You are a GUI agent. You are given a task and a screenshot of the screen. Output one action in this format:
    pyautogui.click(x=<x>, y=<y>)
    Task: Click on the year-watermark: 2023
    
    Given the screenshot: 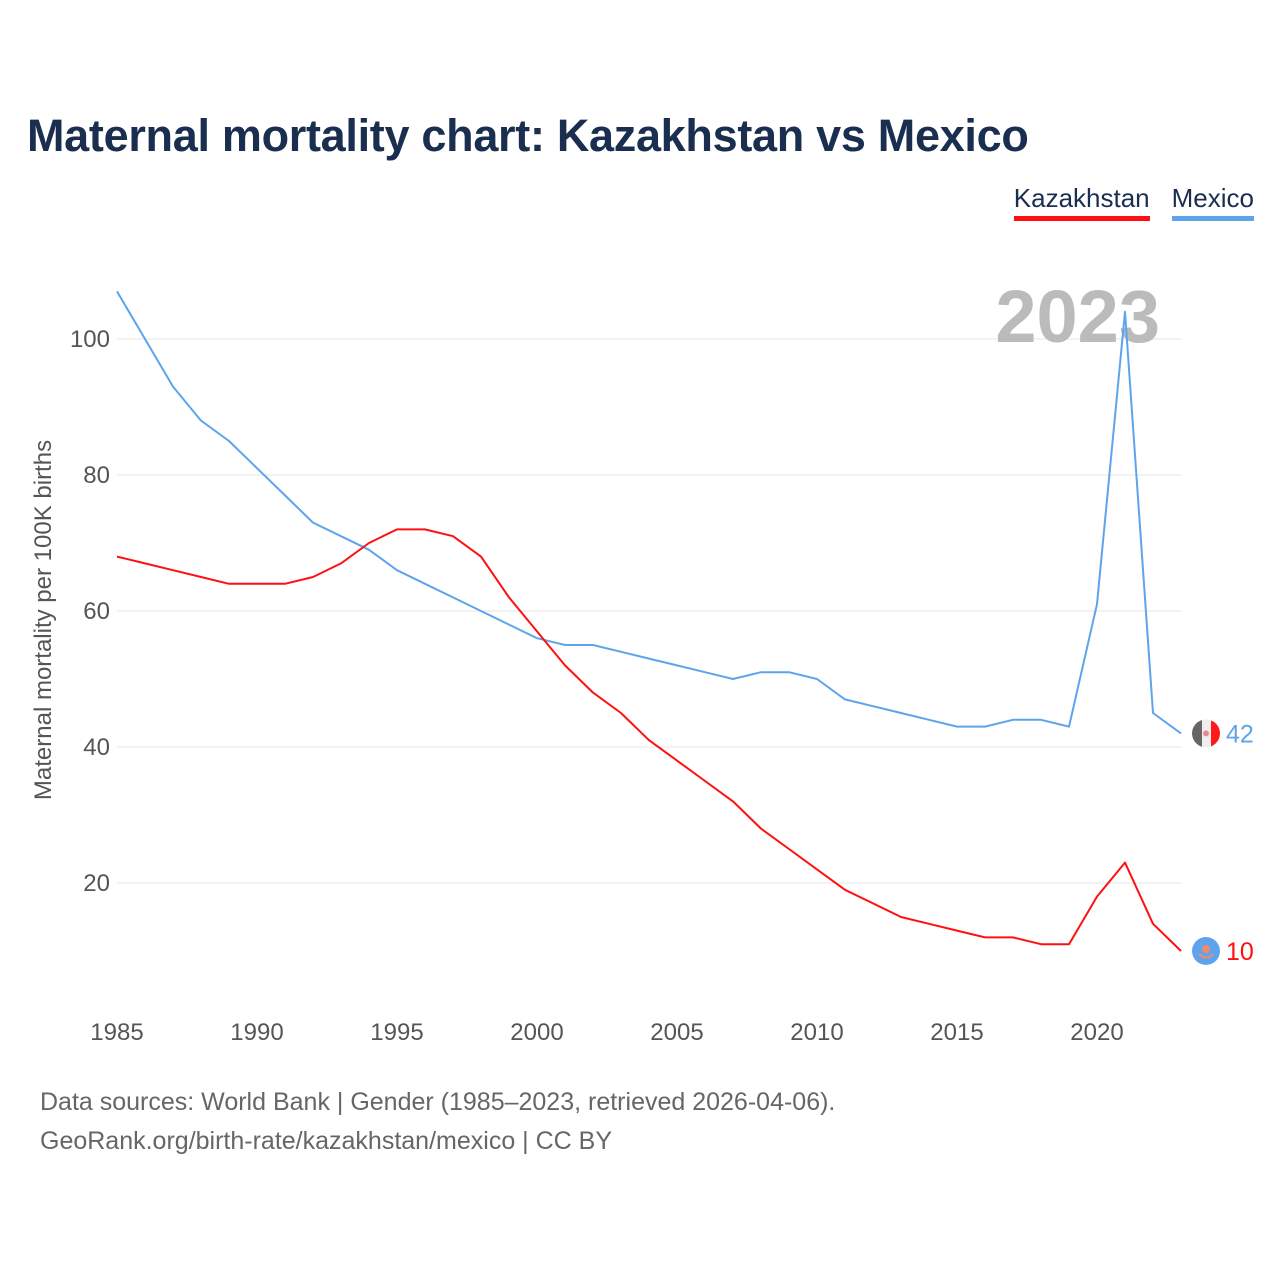 What is the action you would take?
    pyautogui.click(x=1077, y=316)
    